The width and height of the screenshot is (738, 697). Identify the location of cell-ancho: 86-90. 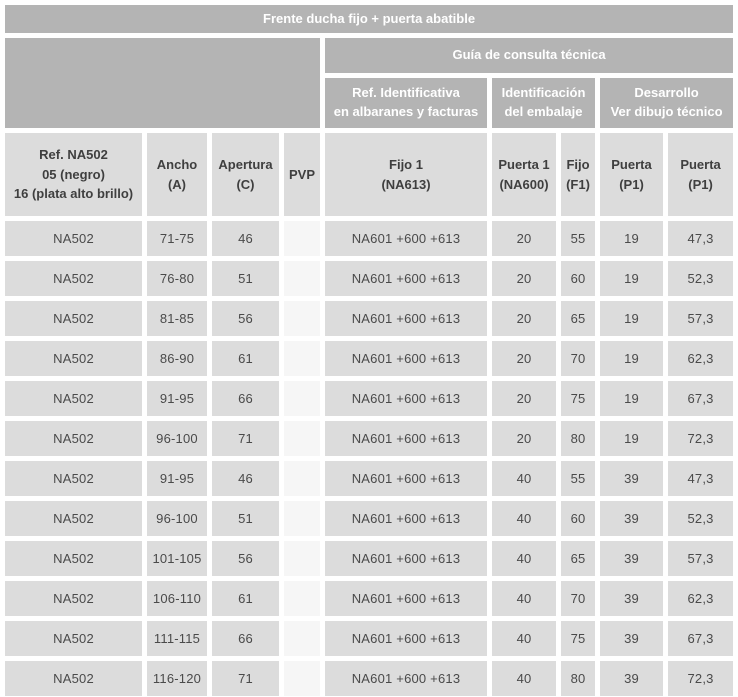
(177, 358).